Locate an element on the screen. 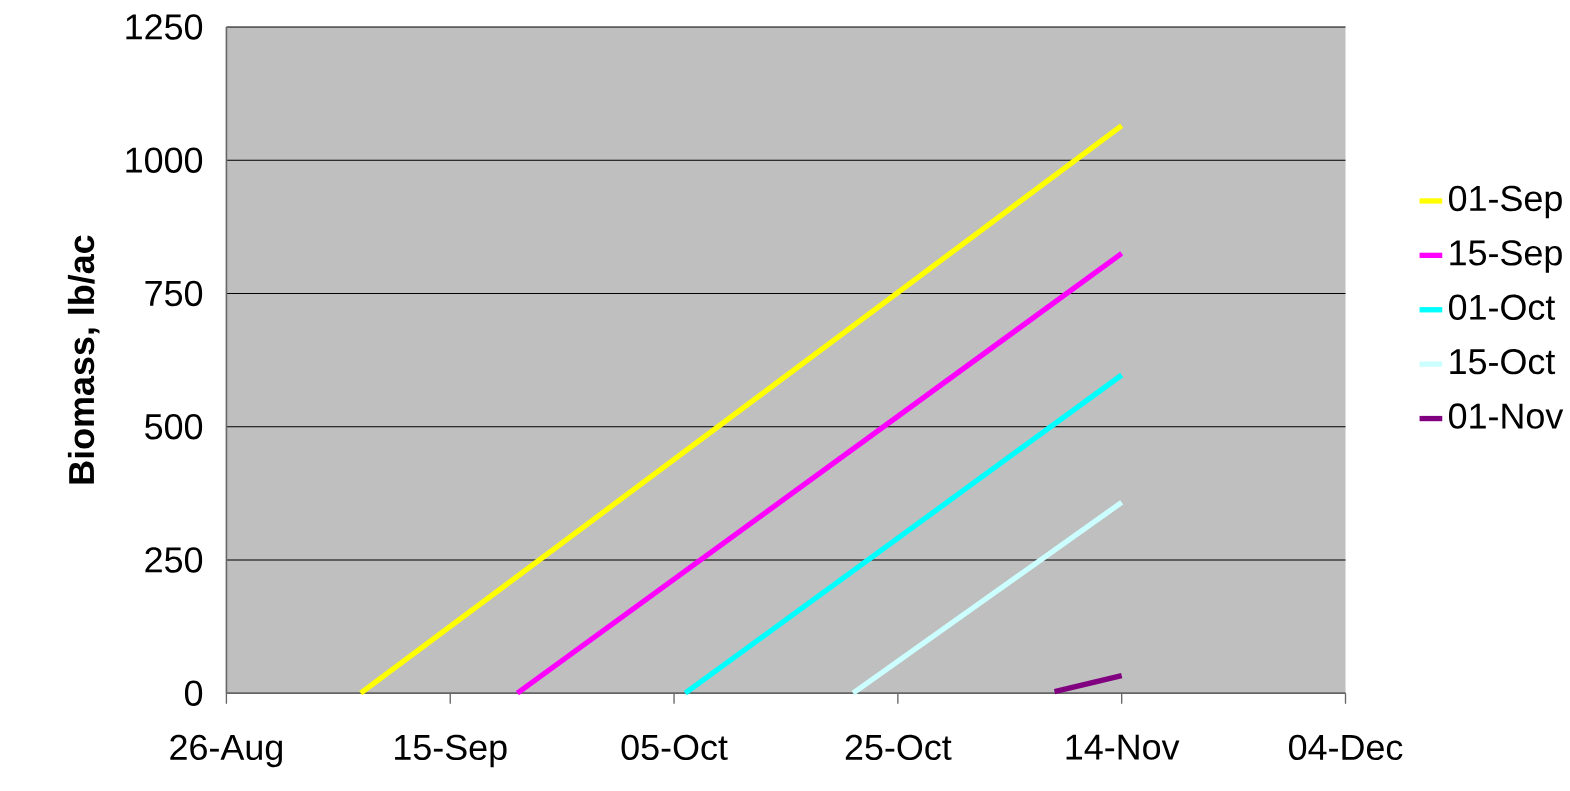  legend-label: 01-Nov is located at coordinates (1506, 416).